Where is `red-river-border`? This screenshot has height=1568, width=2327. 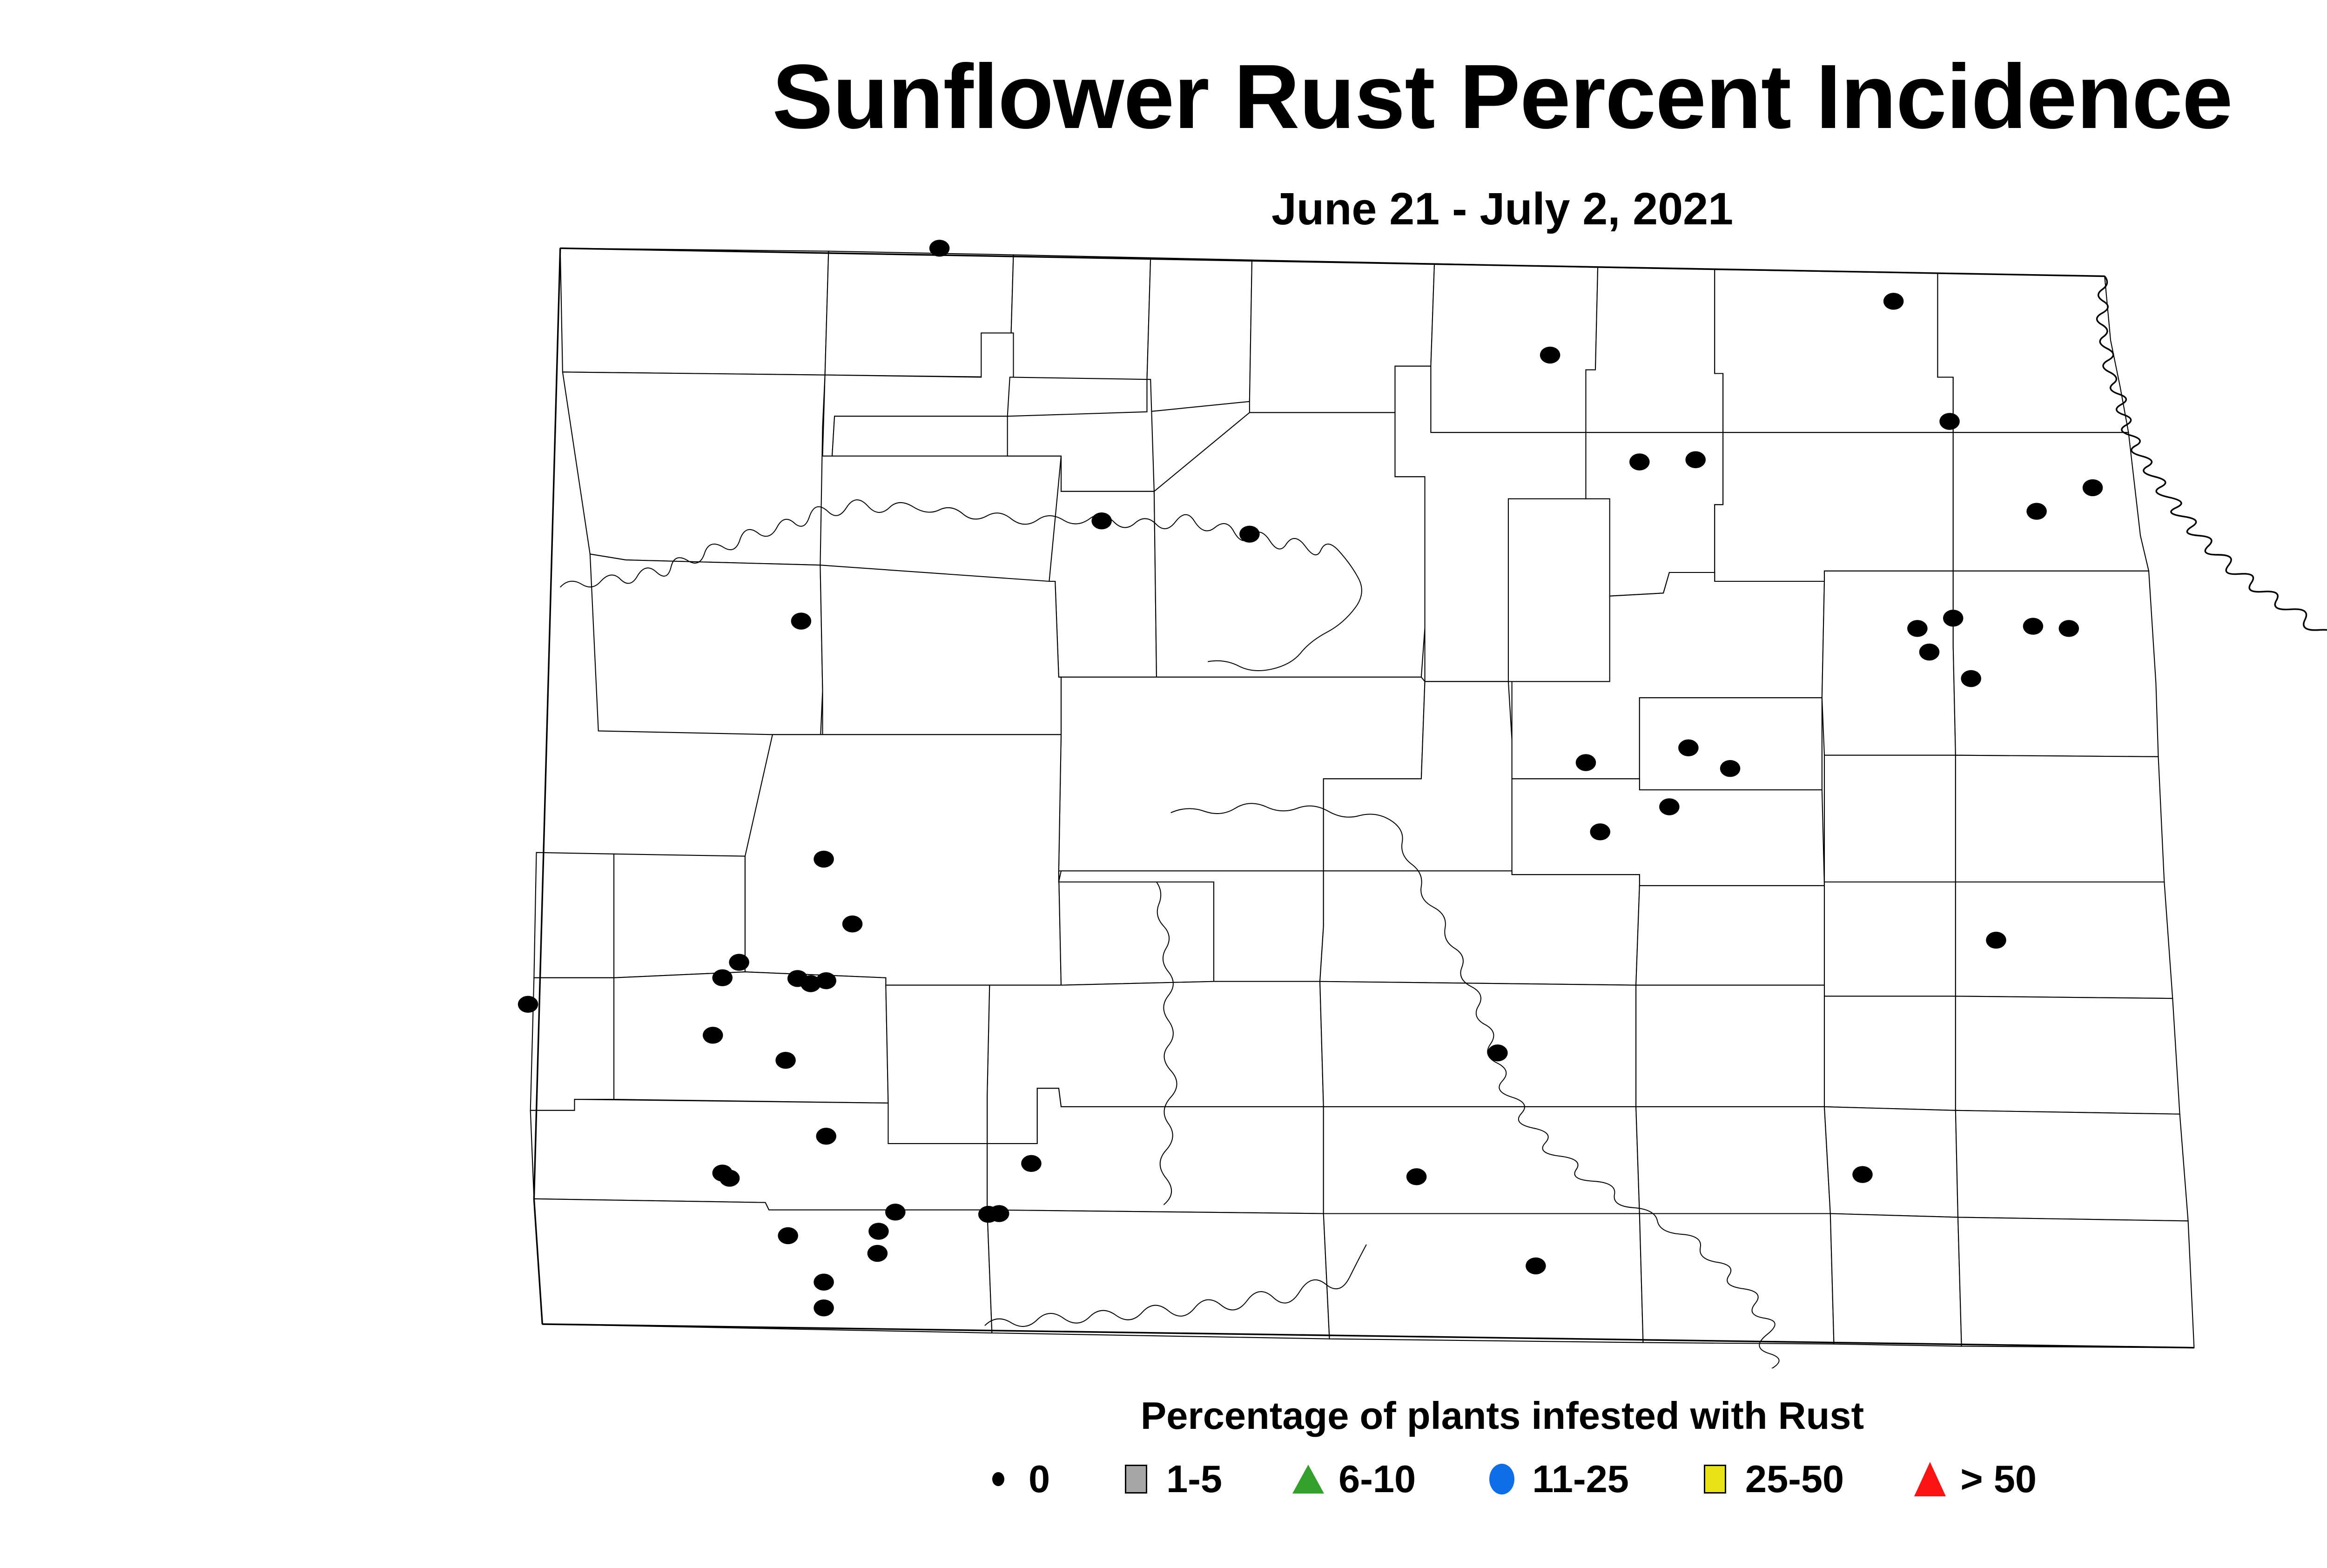
red-river-border is located at coordinates (2212, 606).